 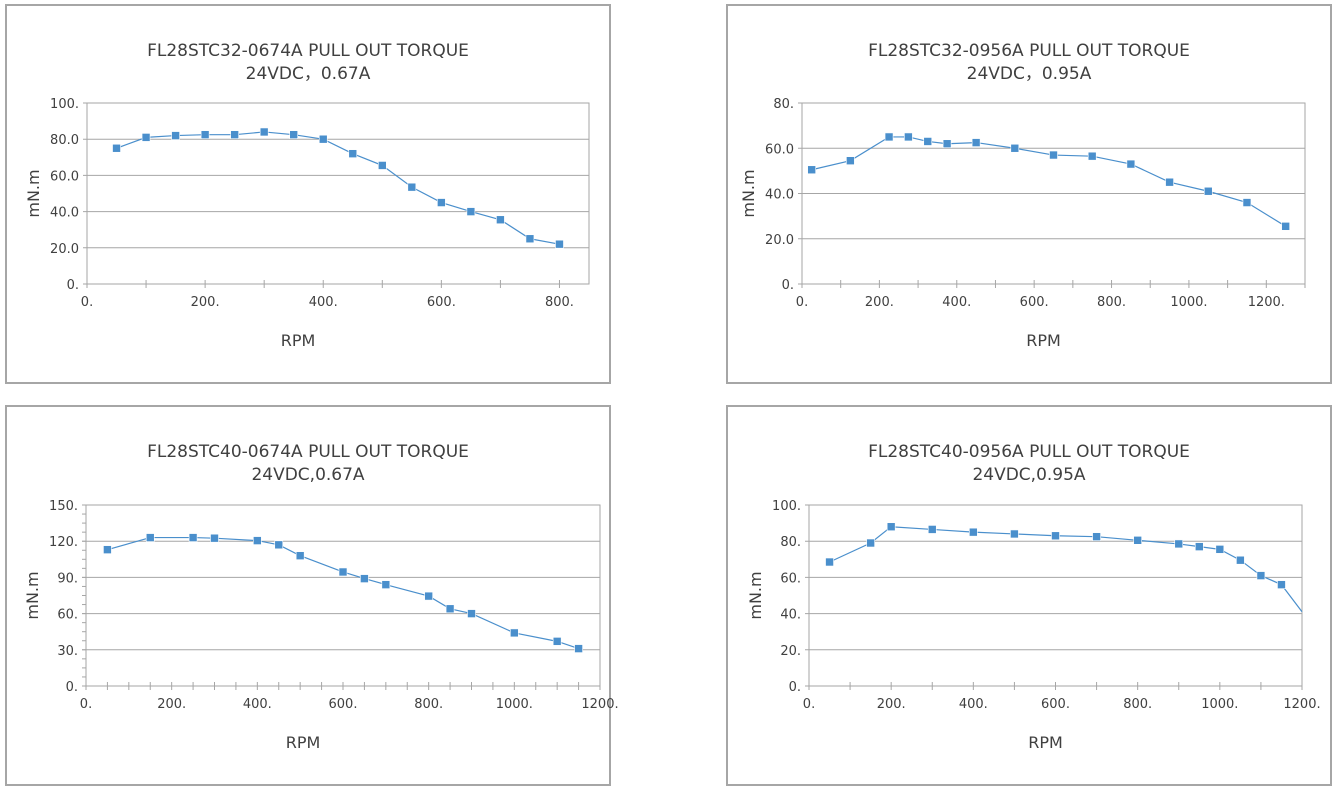 I want to click on chart-title: FL28STC40-0956A PULL OUT TORQUE, so click(x=1029, y=452).